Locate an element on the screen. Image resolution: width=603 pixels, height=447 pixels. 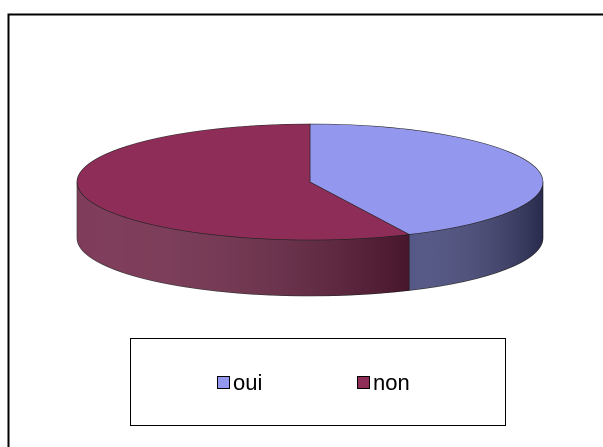
pie-slice is located at coordinates (426, 207).